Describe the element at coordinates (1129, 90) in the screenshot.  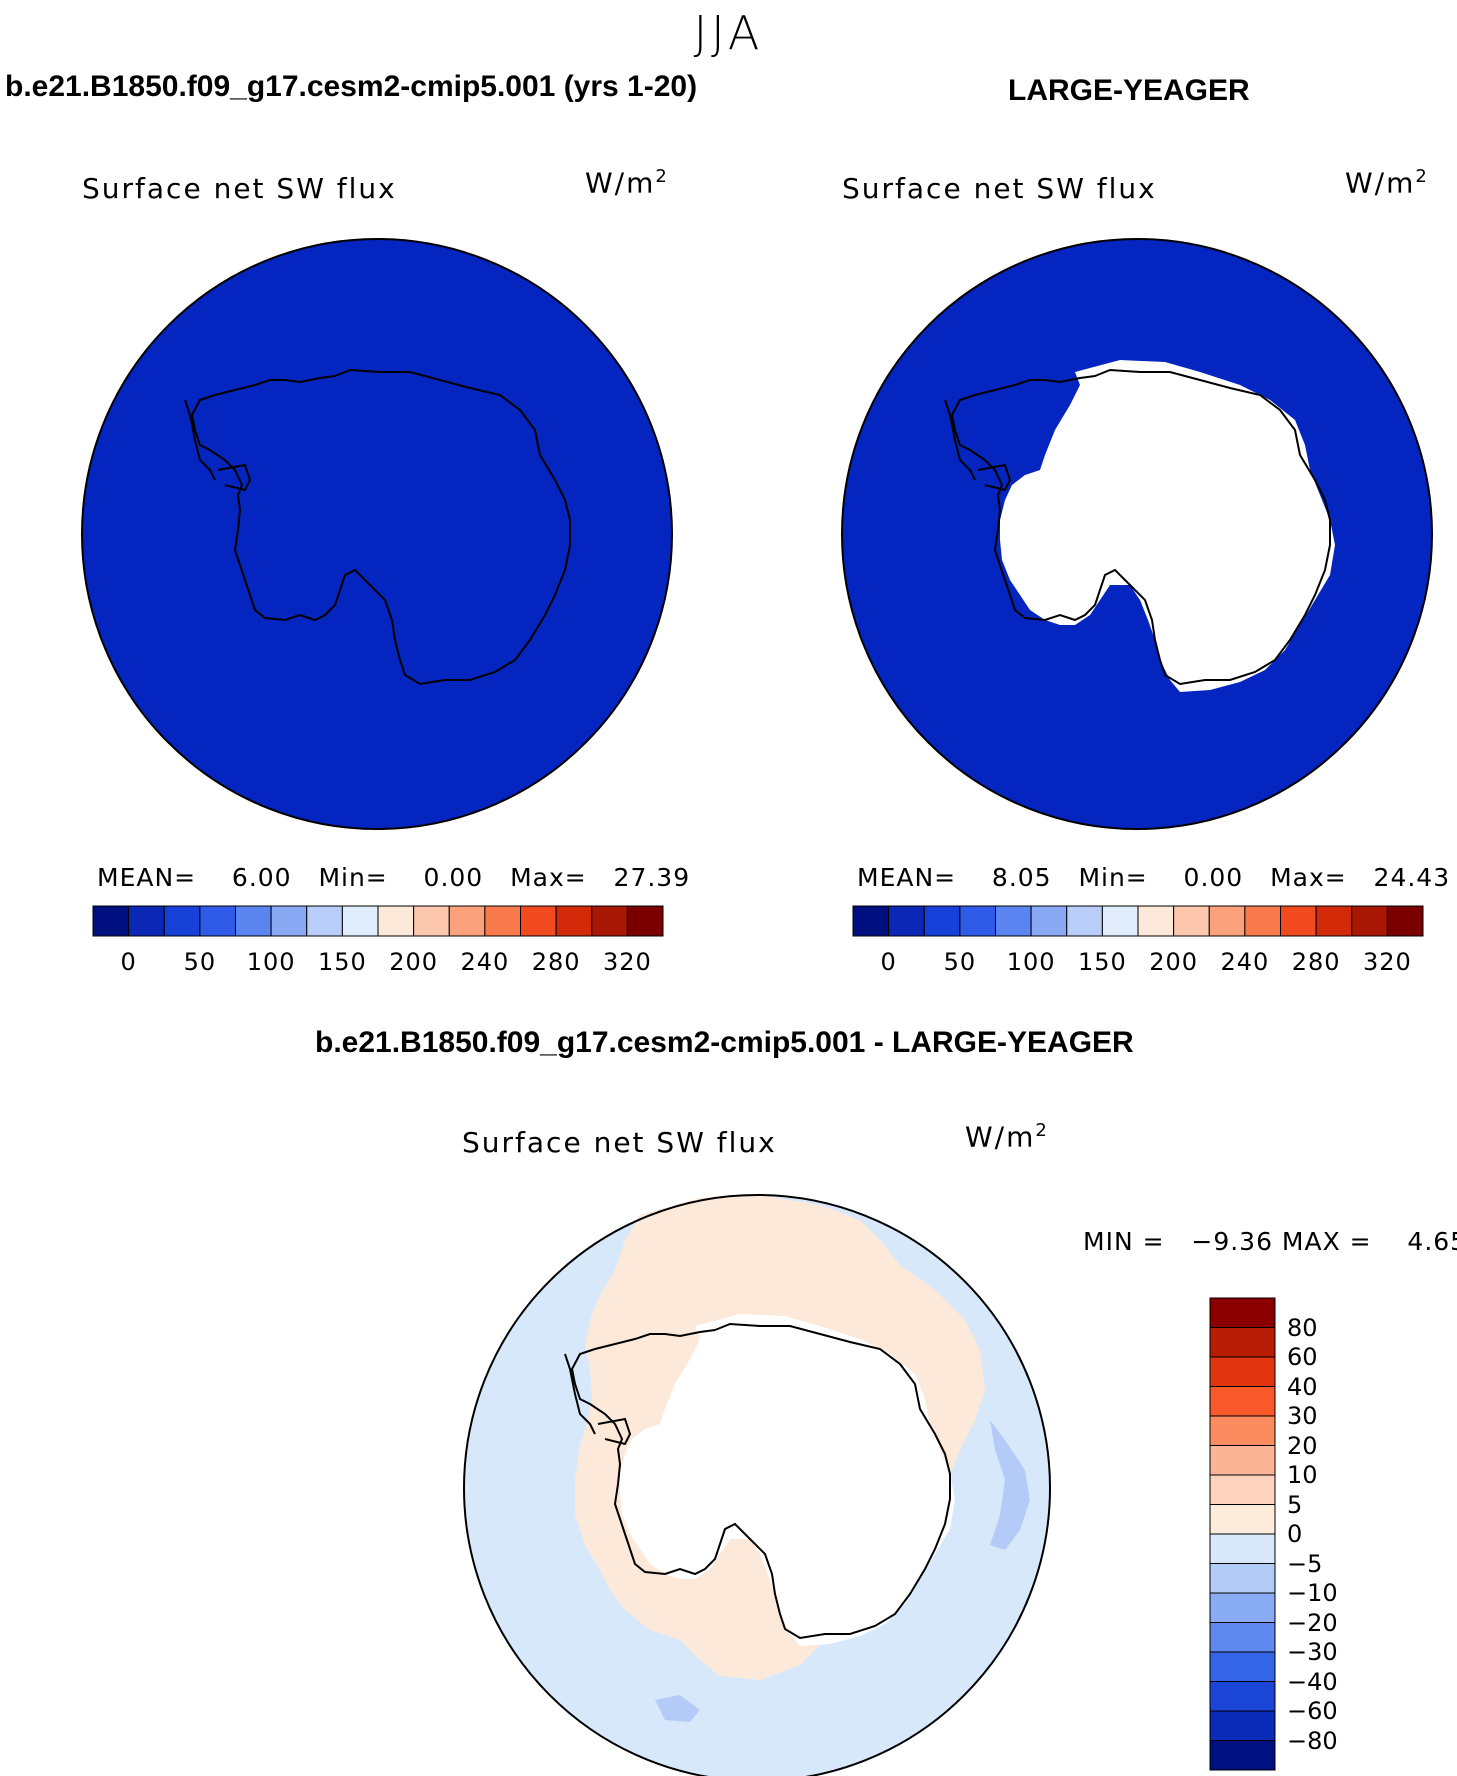
I see `panel2-title: LARGE-YEAGER` at that location.